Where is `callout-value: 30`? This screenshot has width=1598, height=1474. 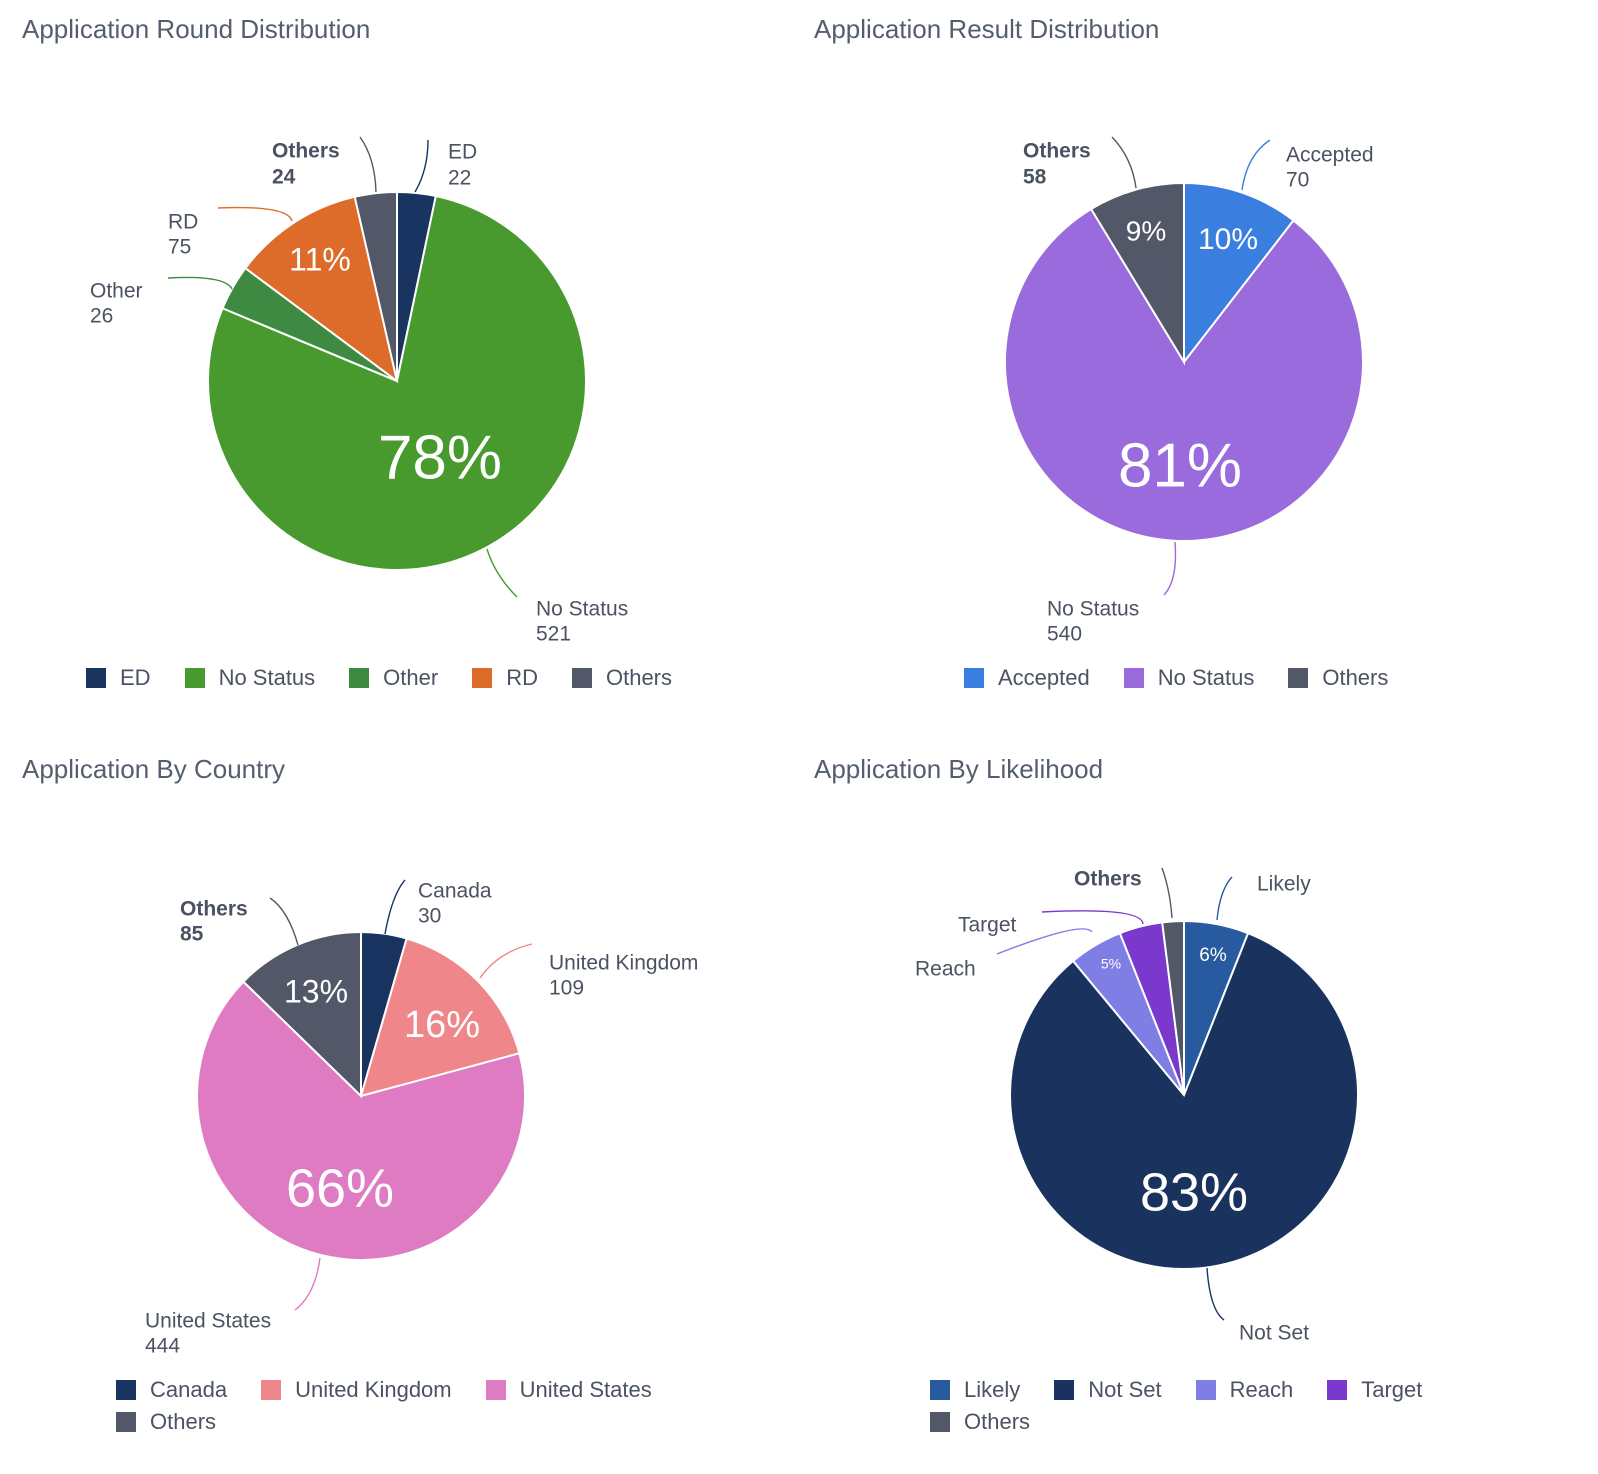
callout-value: 30 is located at coordinates (429, 916).